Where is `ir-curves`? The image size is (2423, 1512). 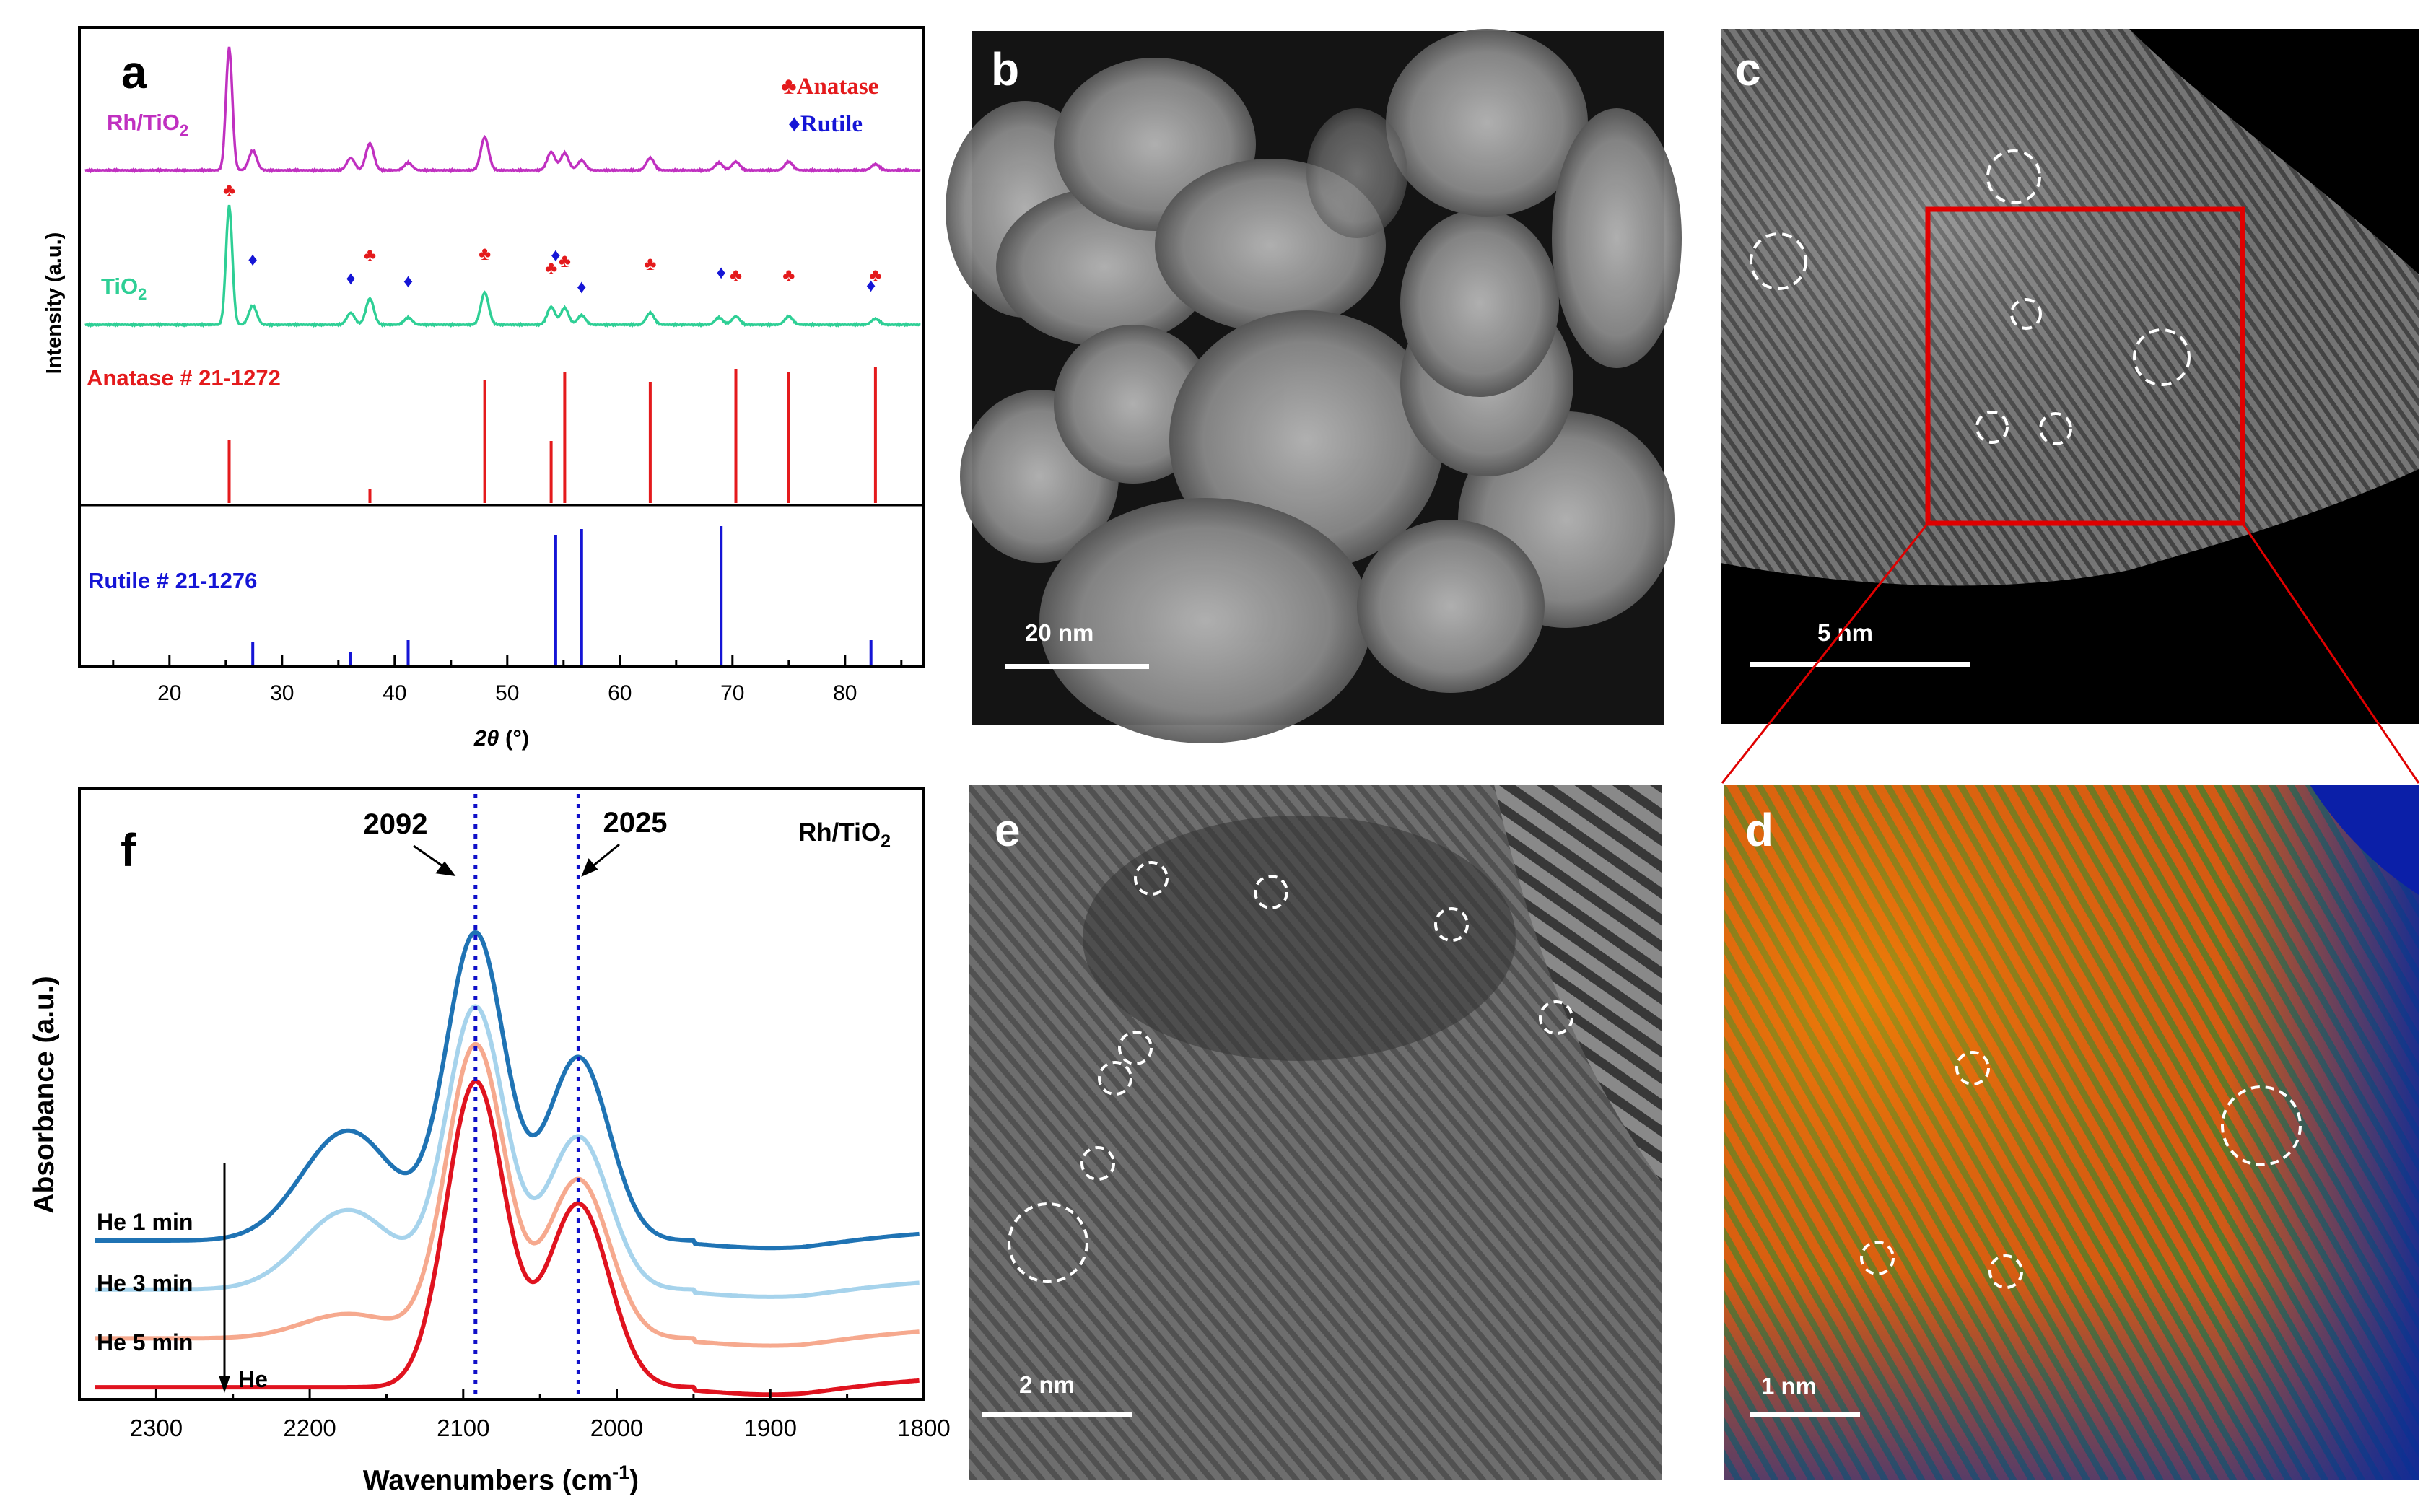 ir-curves is located at coordinates (507, 1163).